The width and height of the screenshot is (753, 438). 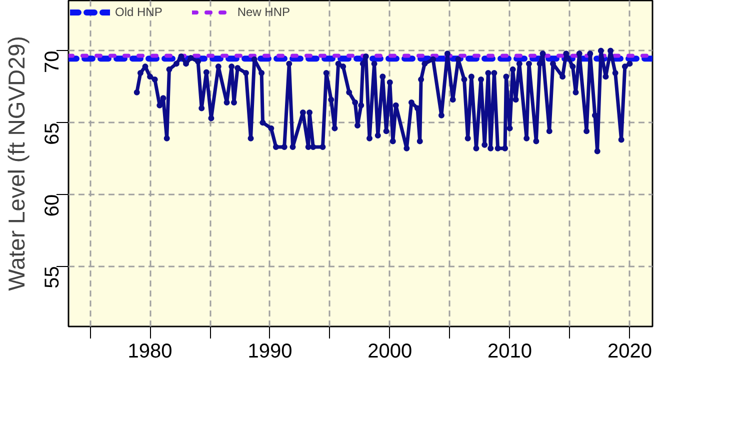 What do you see at coordinates (270, 351) in the screenshot?
I see `x-tick-label: 1990` at bounding box center [270, 351].